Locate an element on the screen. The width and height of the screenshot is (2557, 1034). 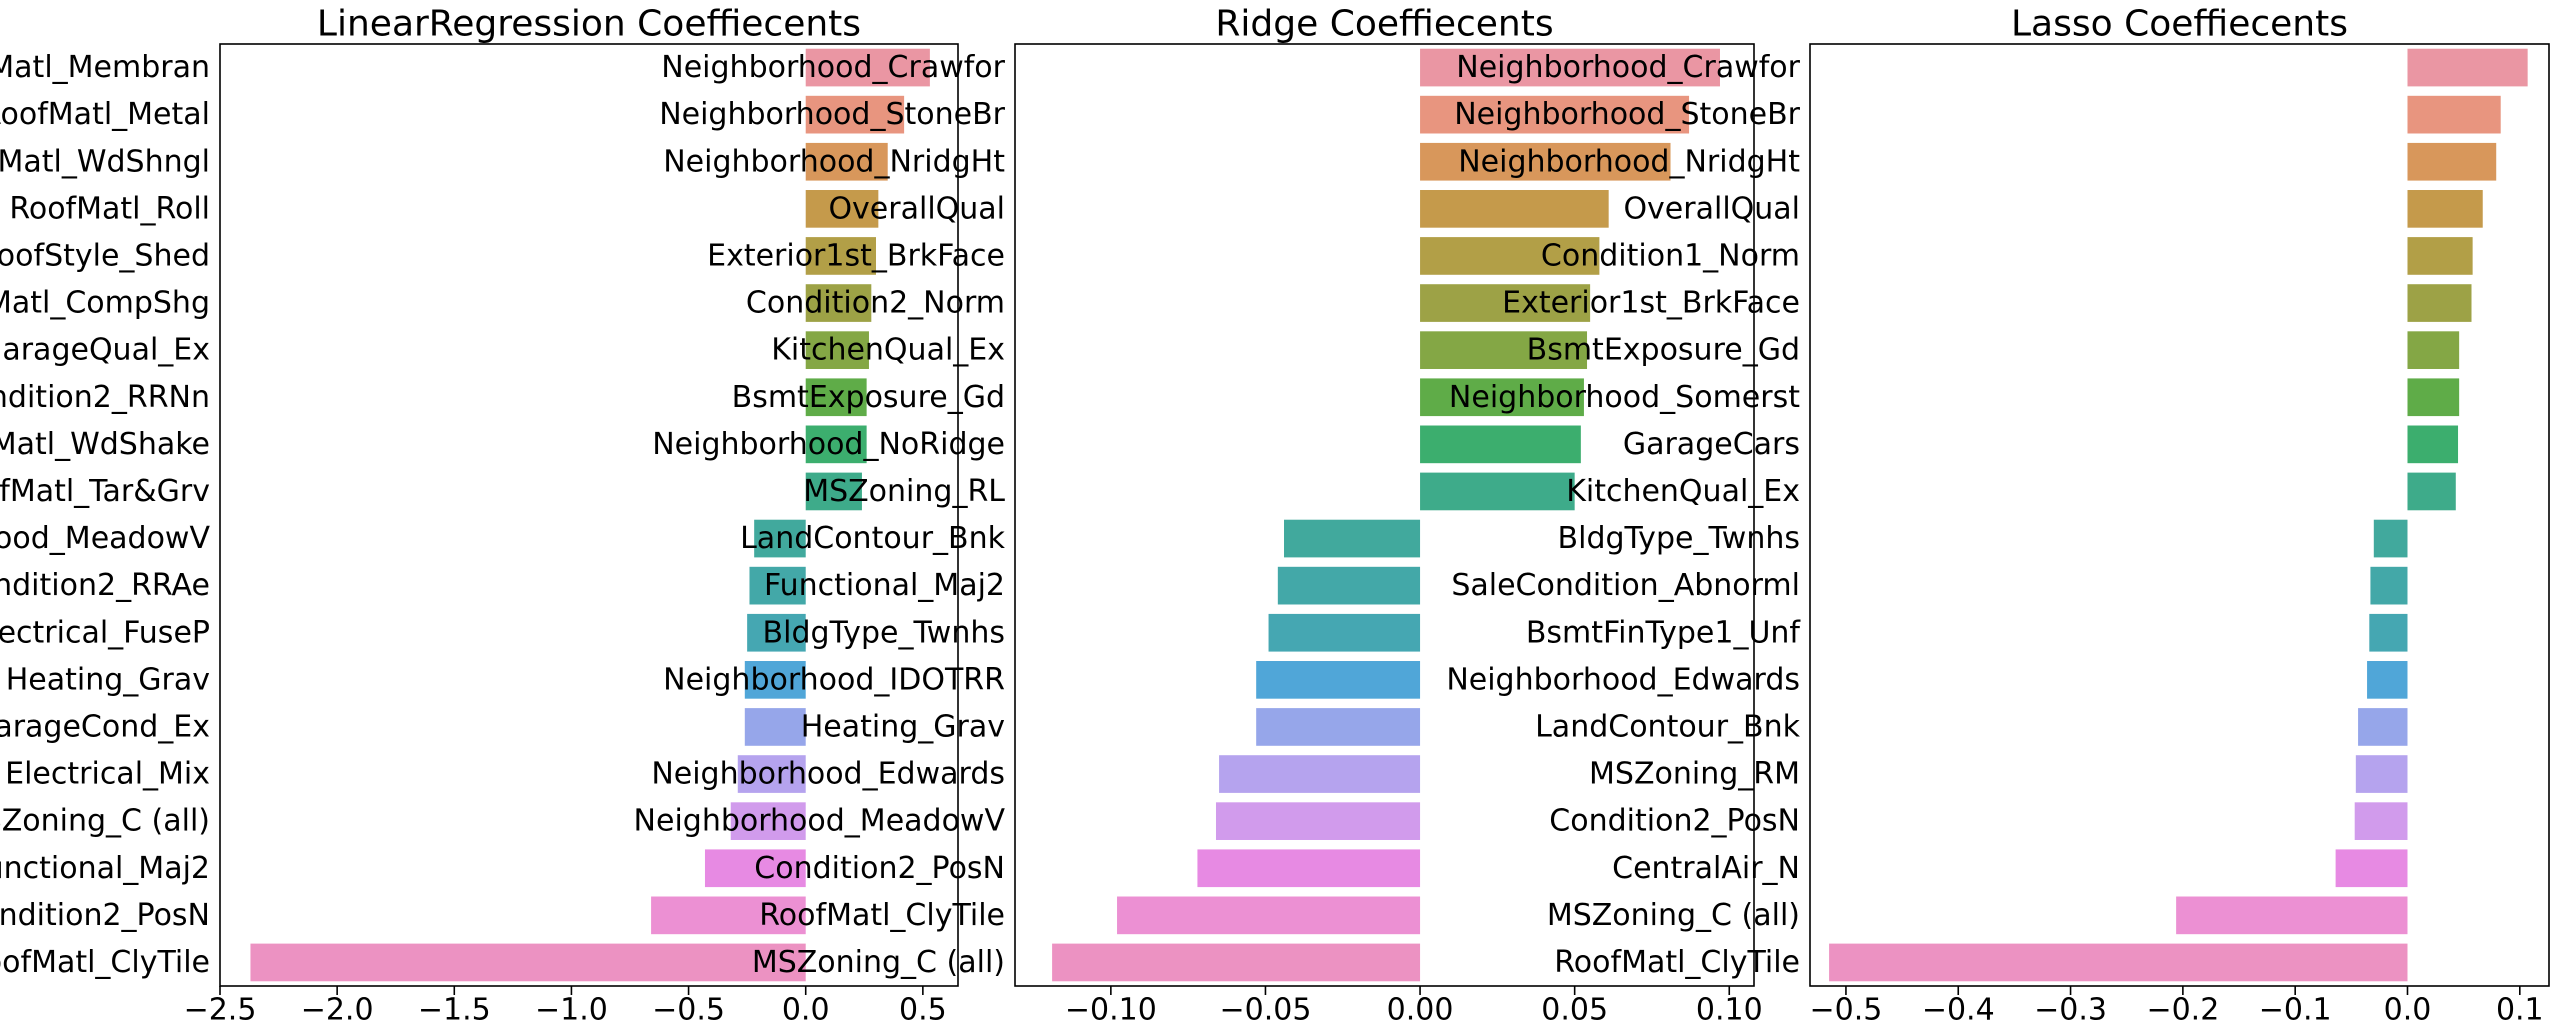
x-tick-label: −0.10 is located at coordinates (1111, 1010).